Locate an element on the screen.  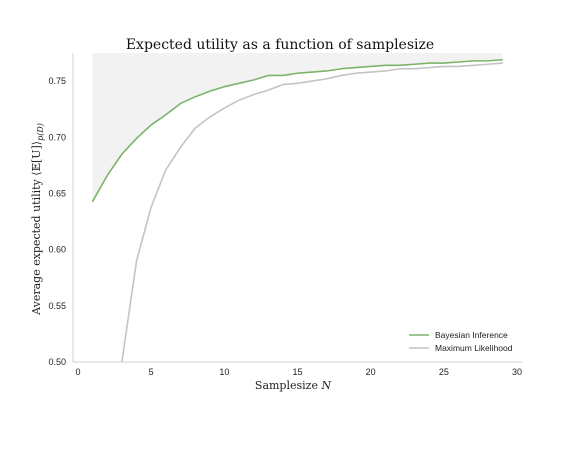
legend: Bayesian Inference Maximum Likelihood is located at coordinates (461, 341).